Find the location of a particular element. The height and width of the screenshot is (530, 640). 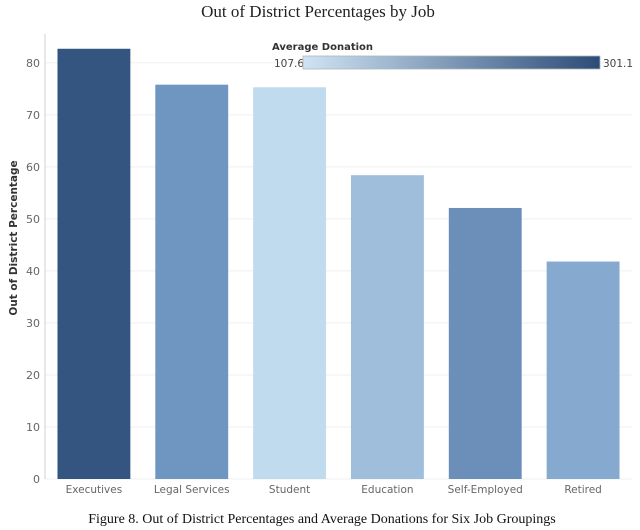

y-tick-label: 40 is located at coordinates (33, 271).